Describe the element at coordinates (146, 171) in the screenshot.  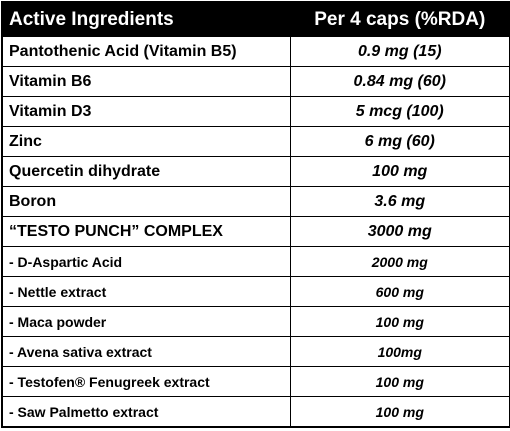
I see `ingredient-cell: Quercetin dihydrate` at that location.